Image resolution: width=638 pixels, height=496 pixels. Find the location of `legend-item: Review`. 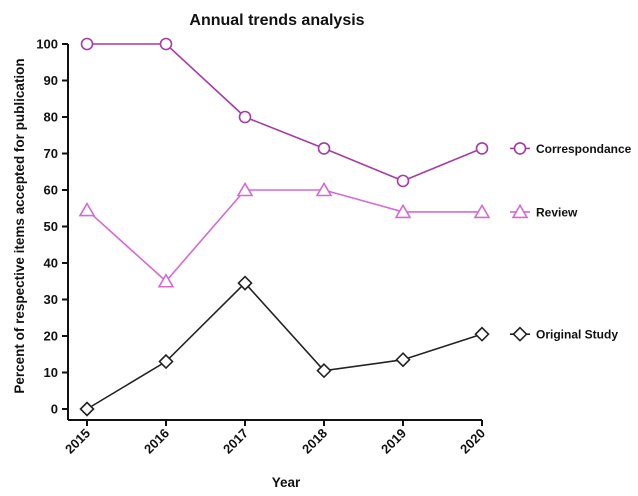

legend-item: Review is located at coordinates (544, 211).